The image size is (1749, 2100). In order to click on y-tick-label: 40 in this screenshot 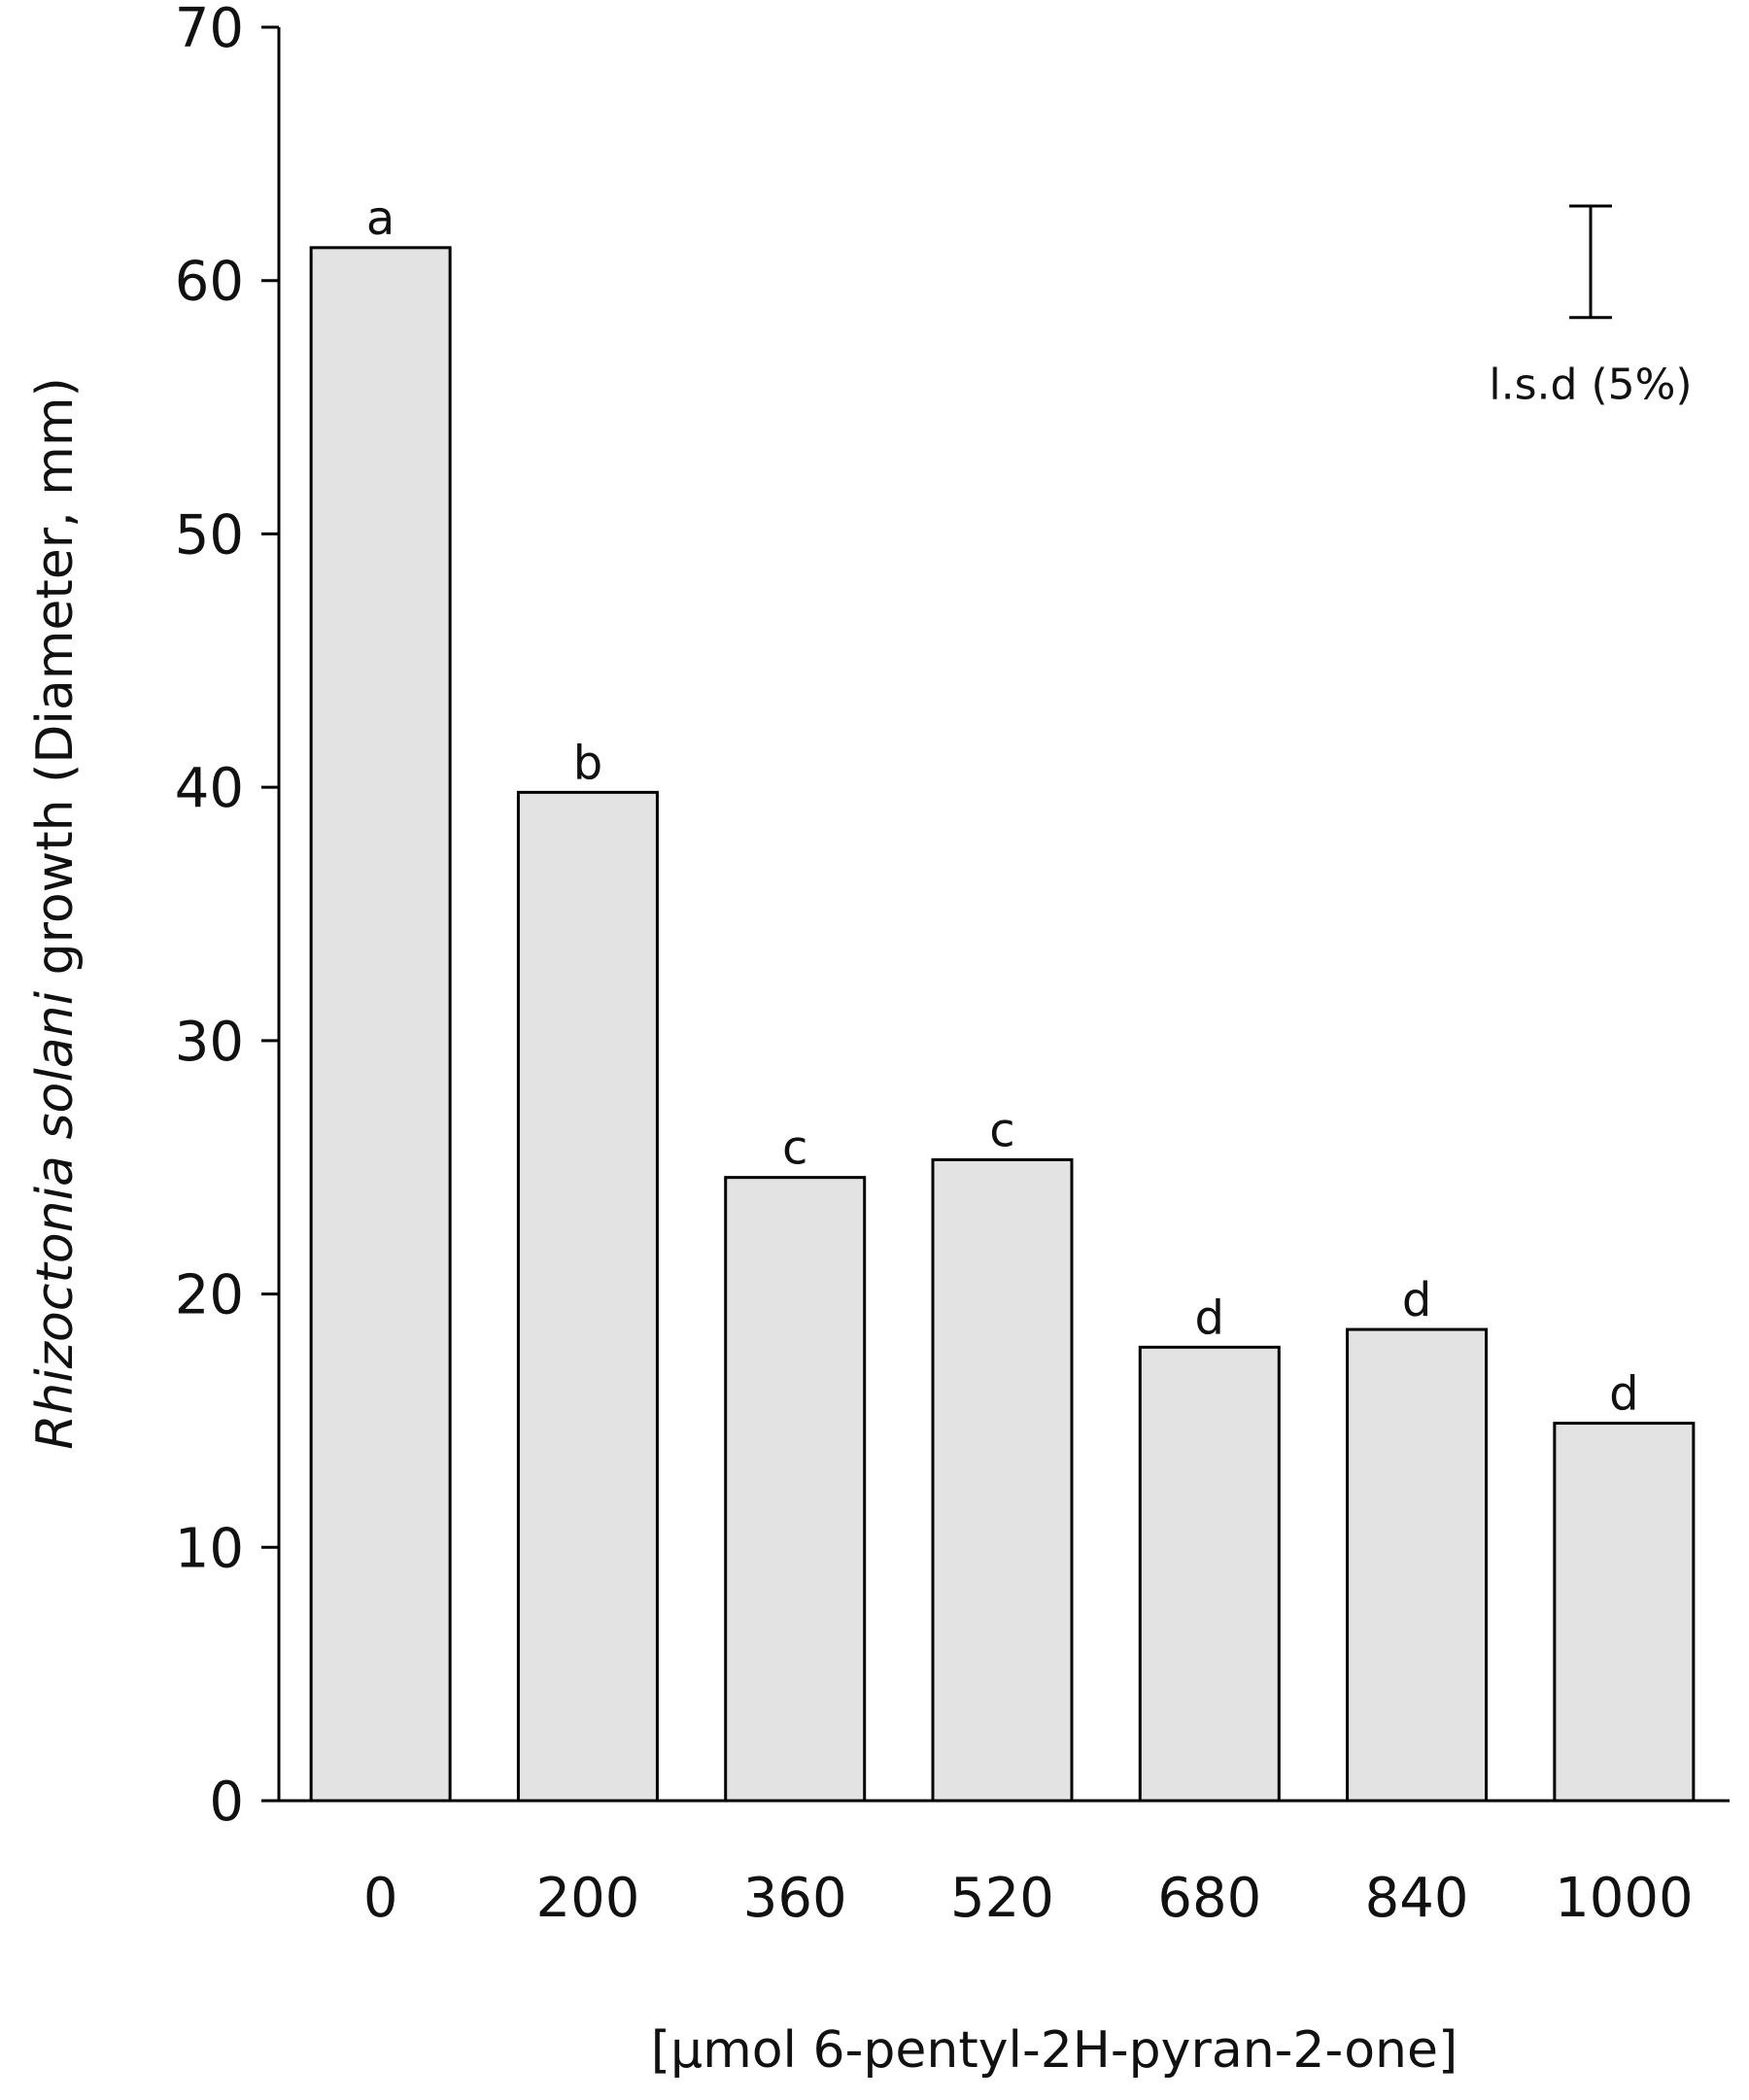, I will do `click(209, 788)`.